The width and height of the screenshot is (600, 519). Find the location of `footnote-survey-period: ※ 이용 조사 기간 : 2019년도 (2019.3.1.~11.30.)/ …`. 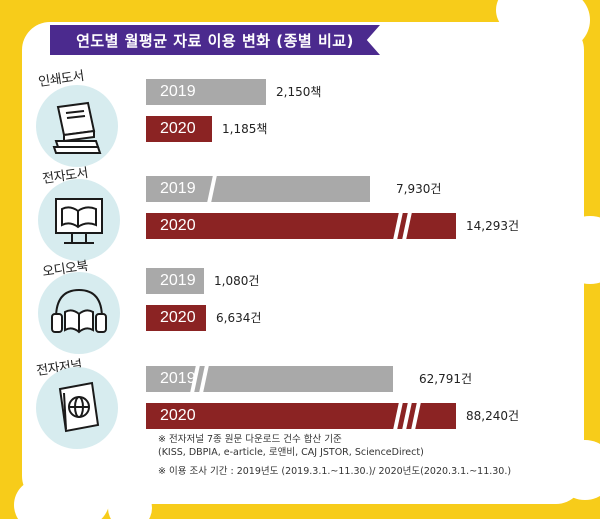

footnote-survey-period: ※ 이용 조사 기간 : 2019년도 (2019.3.1.~11.30.)/ … is located at coordinates (335, 471).